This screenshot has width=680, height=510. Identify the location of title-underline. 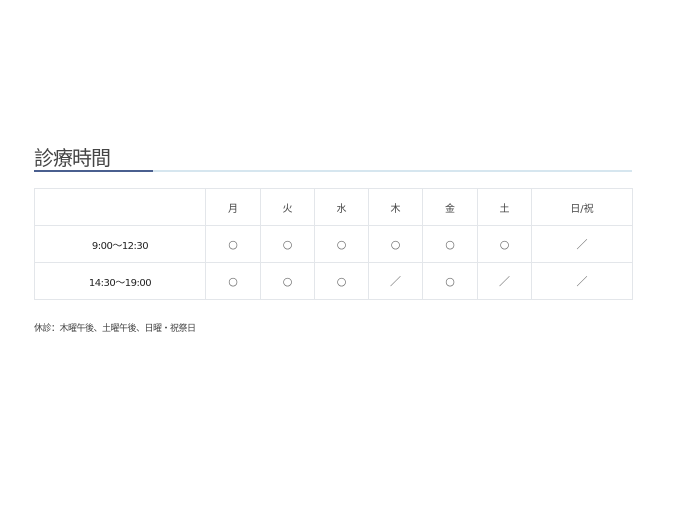
(333, 171).